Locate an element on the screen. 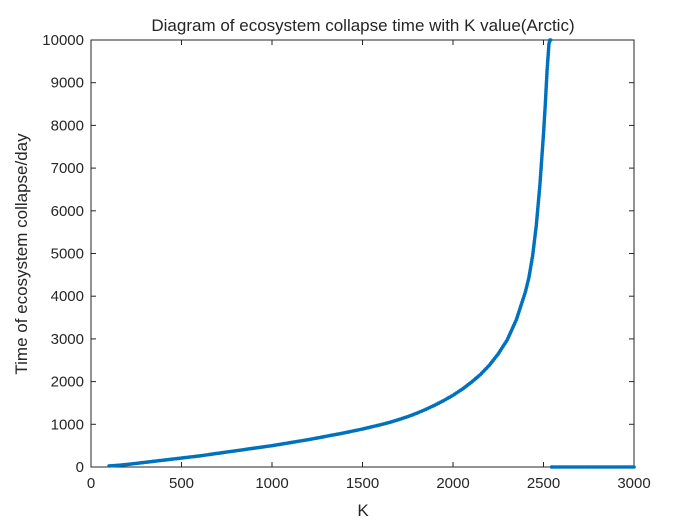 Image resolution: width=700 pixels, height=525 pixels. y-tick-label: 6000 is located at coordinates (67, 211).